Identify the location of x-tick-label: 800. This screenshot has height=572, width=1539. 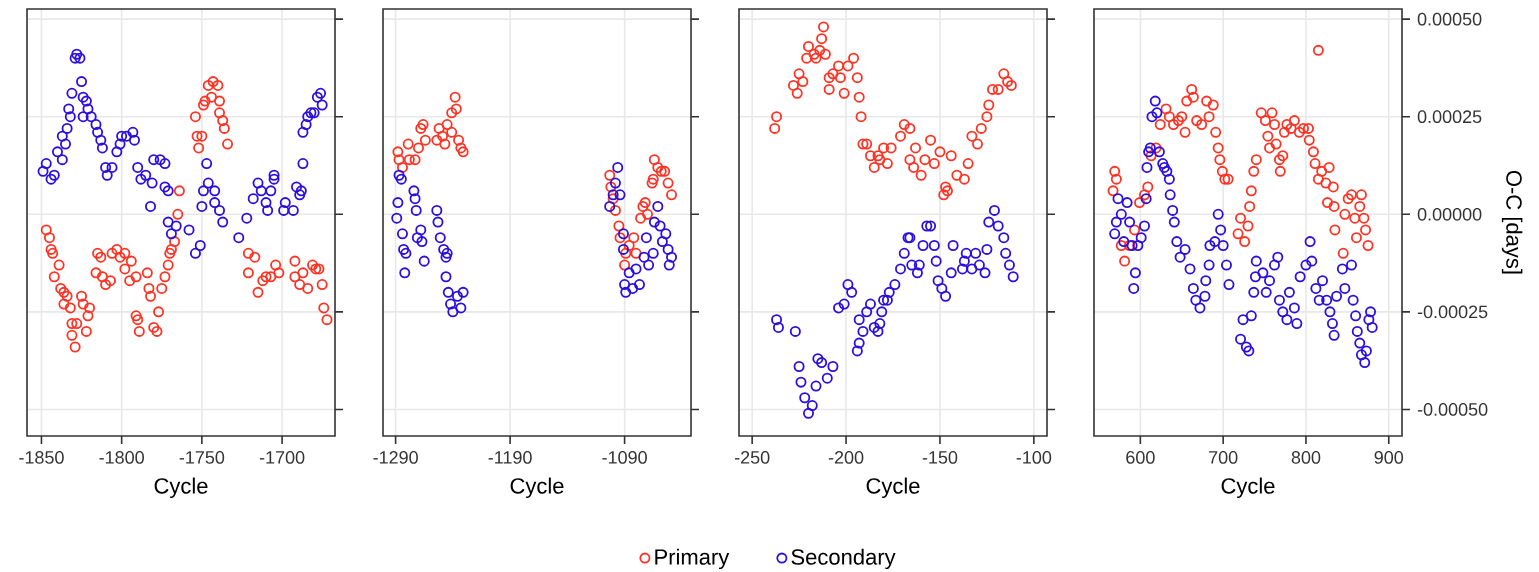
(1306, 457).